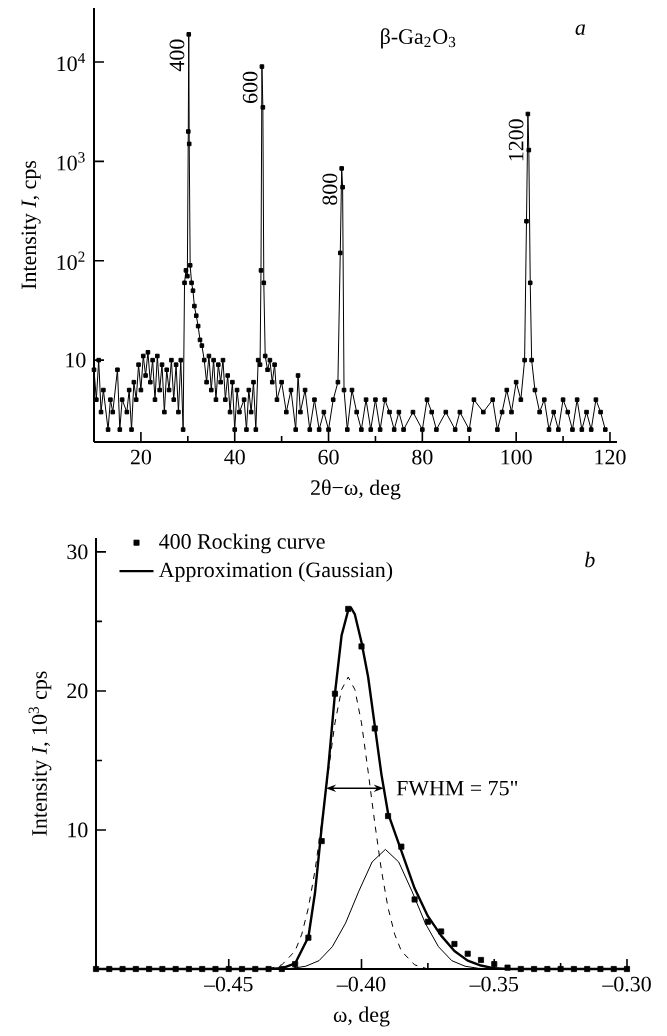  What do you see at coordinates (516, 140) in the screenshot?
I see `annotation: 1200` at bounding box center [516, 140].